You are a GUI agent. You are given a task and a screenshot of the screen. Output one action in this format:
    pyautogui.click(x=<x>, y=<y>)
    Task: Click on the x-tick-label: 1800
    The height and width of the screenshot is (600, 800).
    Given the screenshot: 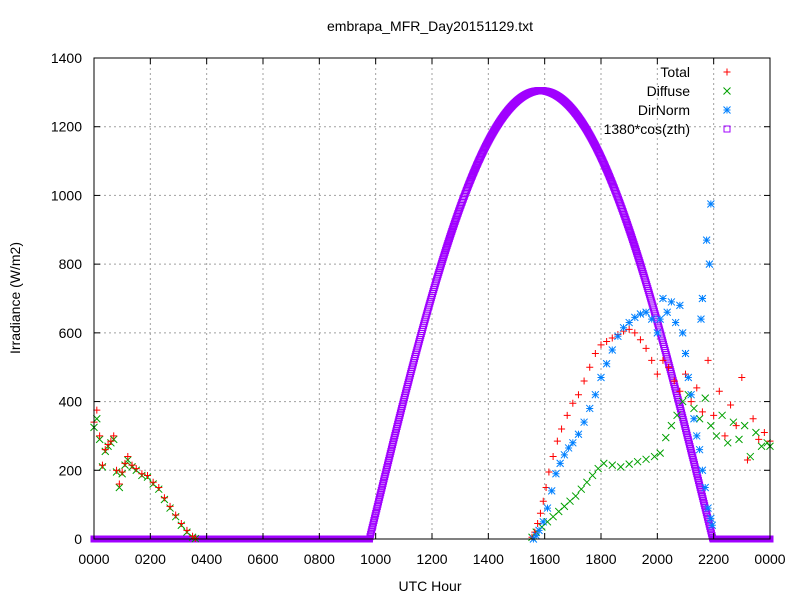 What is the action you would take?
    pyautogui.click(x=600, y=559)
    